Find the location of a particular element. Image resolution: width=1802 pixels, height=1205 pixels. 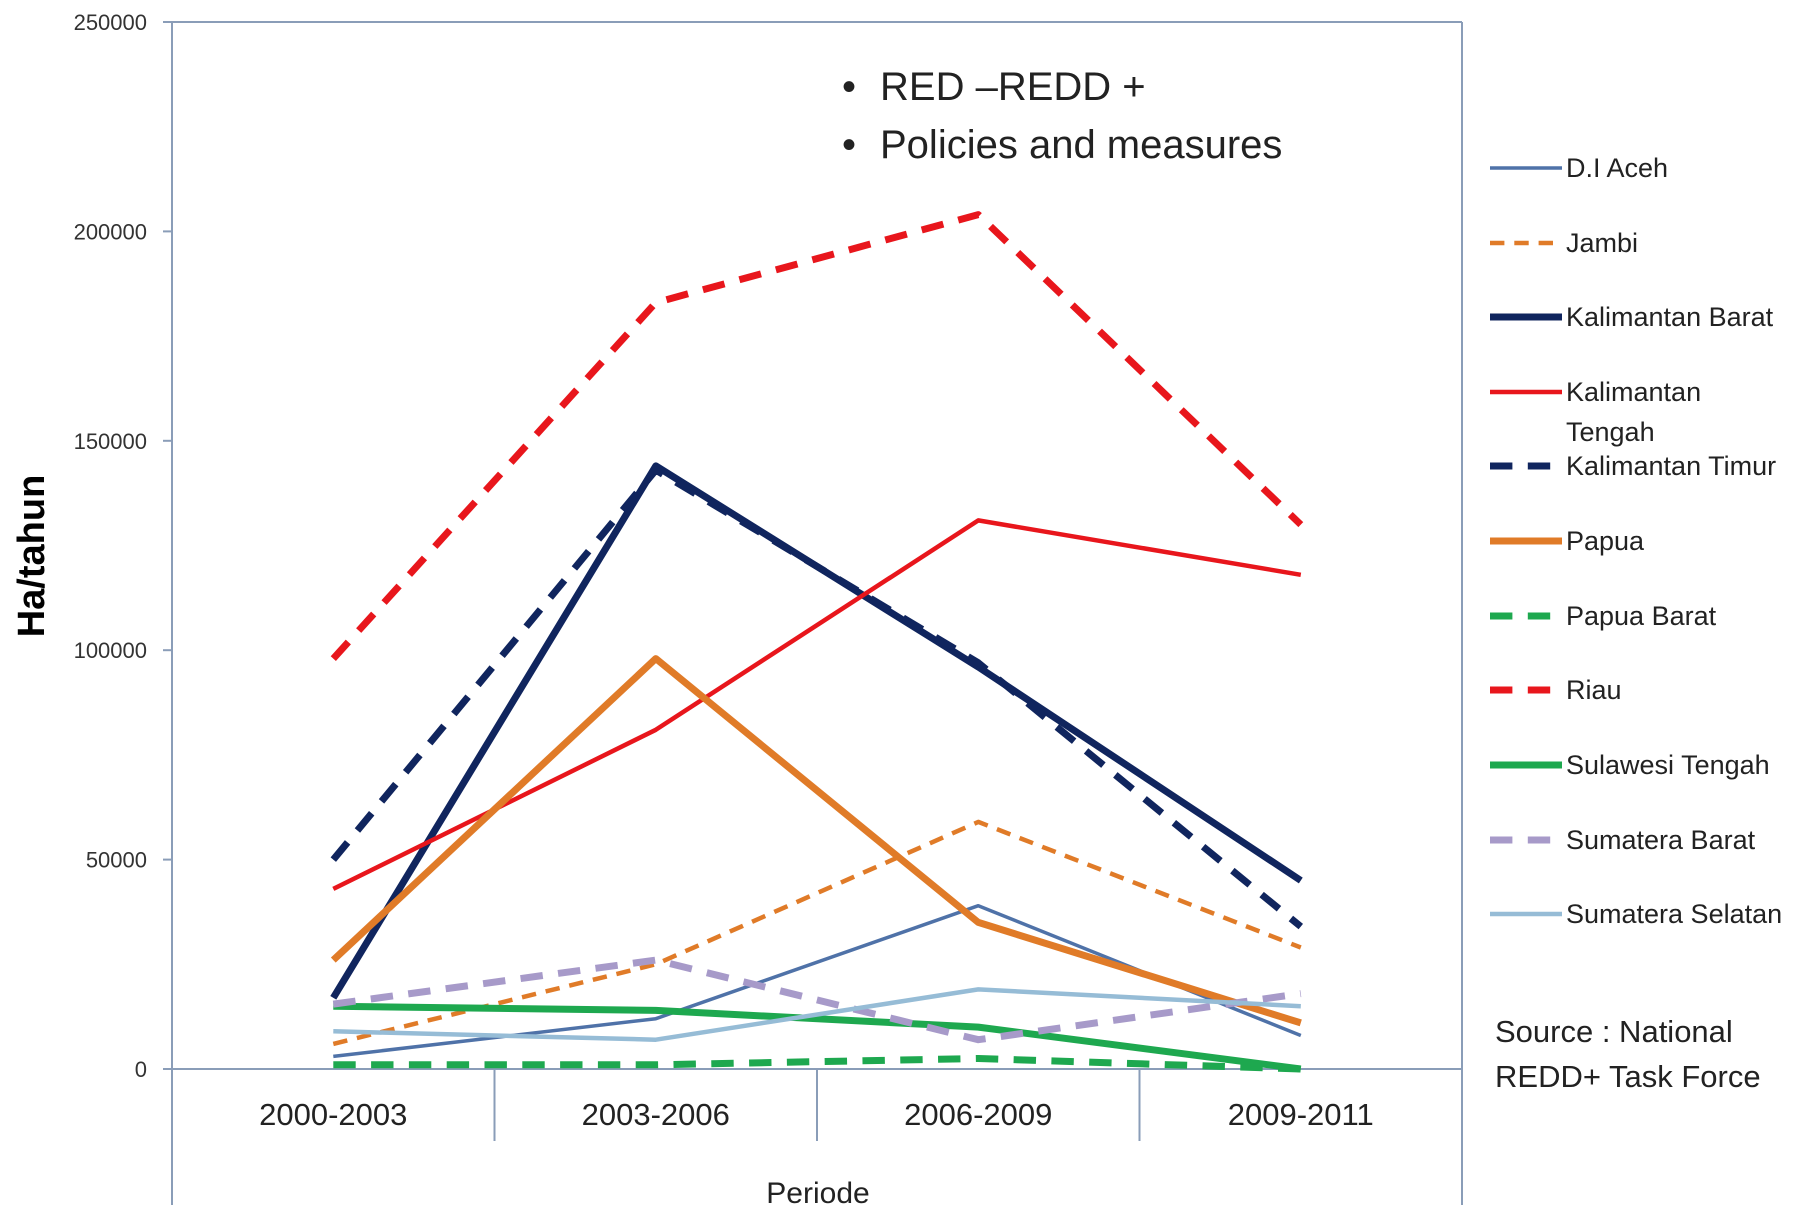

legend-label: Kalimantan Barat is located at coordinates (1670, 317).